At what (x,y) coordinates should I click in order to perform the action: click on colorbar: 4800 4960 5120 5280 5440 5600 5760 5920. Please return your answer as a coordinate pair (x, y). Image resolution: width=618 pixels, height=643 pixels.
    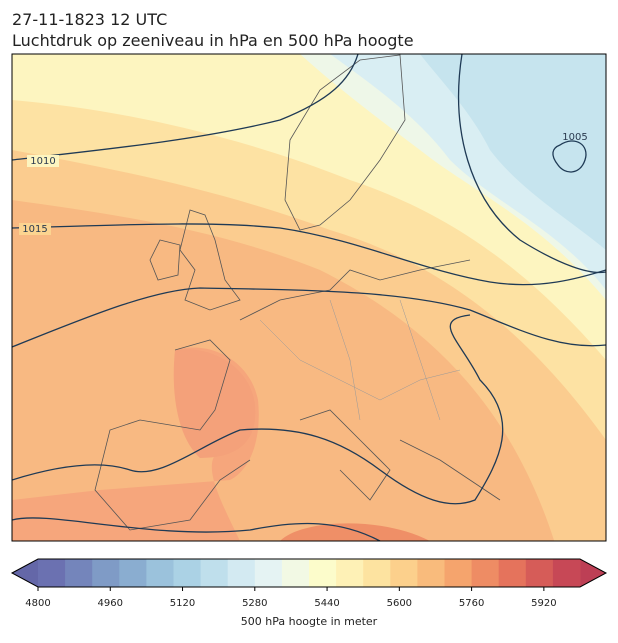
    Looking at the image, I should click on (309, 583).